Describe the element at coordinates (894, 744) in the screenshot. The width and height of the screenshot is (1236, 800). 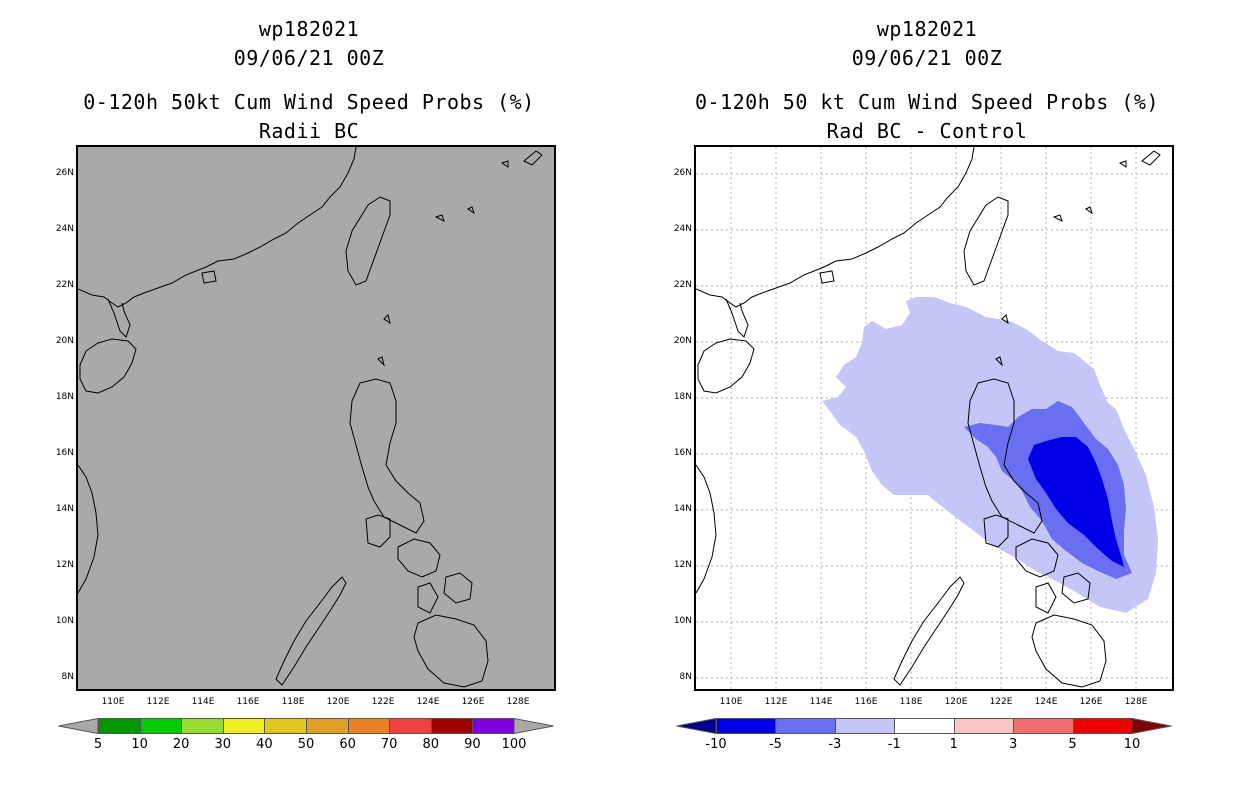
I see `colorbar-label: -1` at that location.